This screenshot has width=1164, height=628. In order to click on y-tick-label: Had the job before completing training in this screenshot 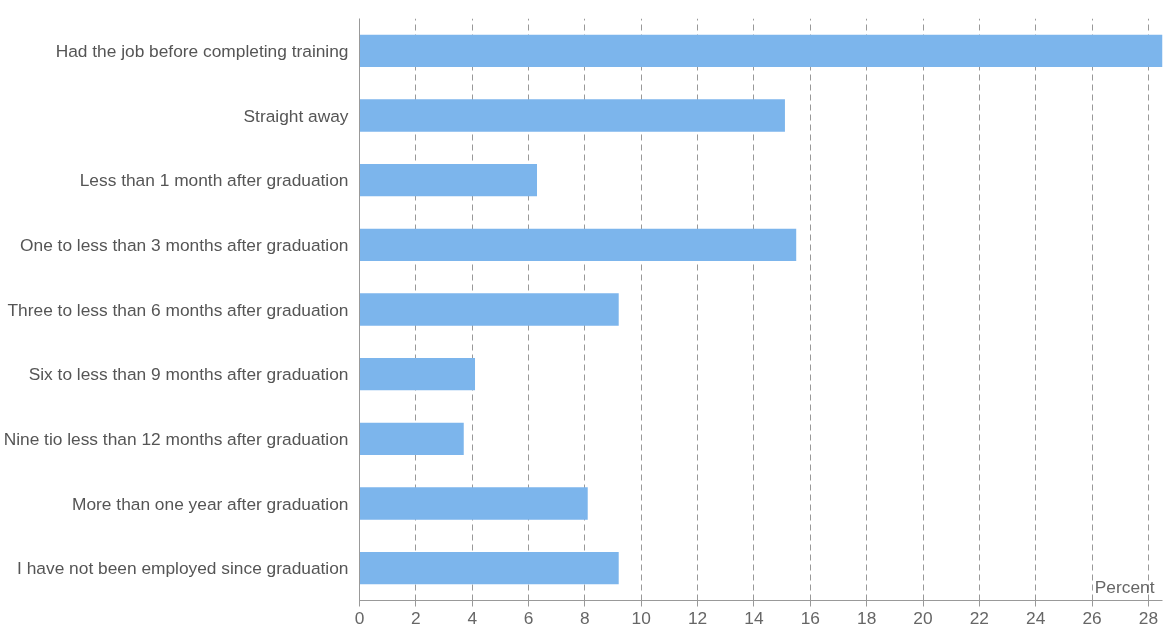, I will do `click(202, 50)`.